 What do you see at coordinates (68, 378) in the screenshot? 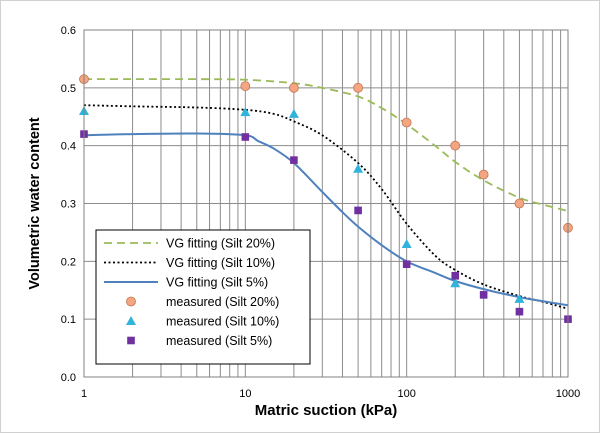
I see `y-tick-label: 0.0` at bounding box center [68, 378].